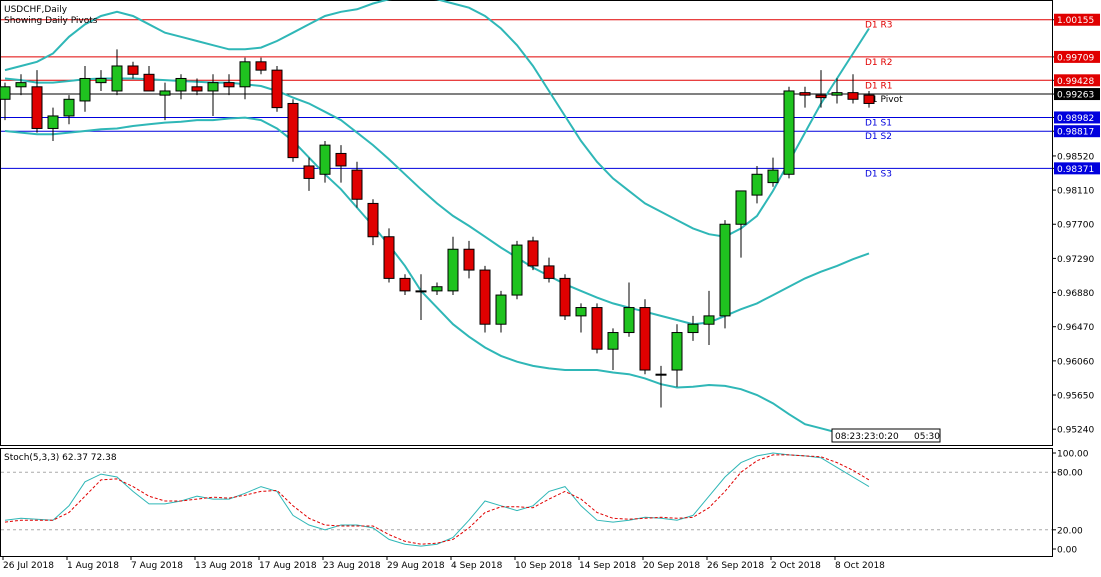 Image resolution: width=1101 pixels, height=577 pixels. Describe the element at coordinates (224, 566) in the screenshot. I see `date-label: 13 Aug 2018` at that location.